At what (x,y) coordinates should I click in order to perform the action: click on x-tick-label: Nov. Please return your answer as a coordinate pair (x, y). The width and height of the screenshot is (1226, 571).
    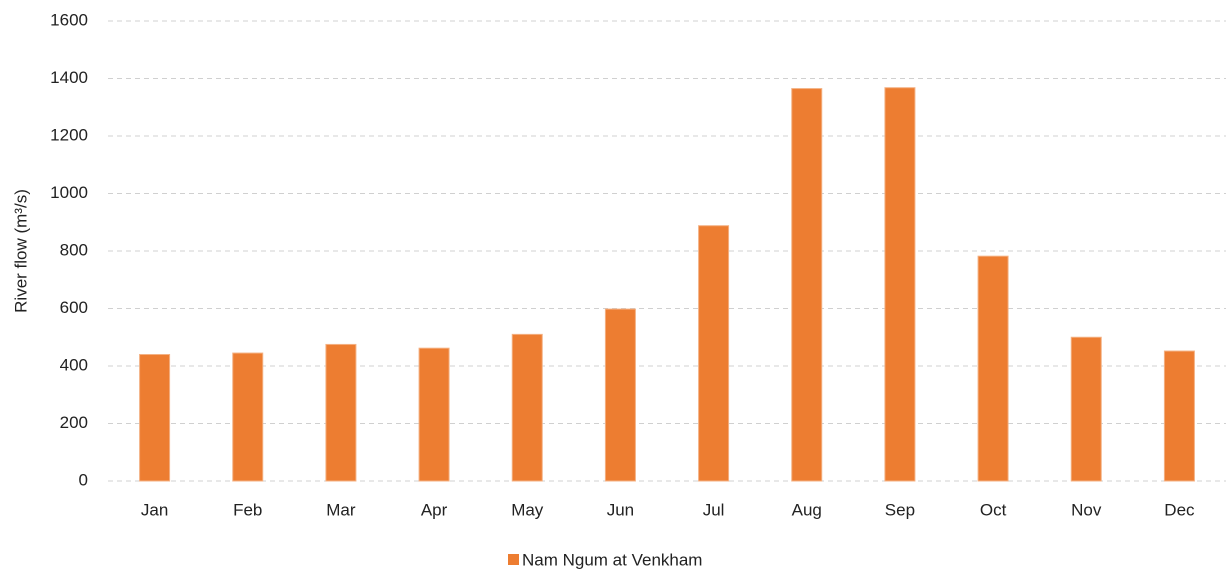
    Looking at the image, I should click on (1086, 509).